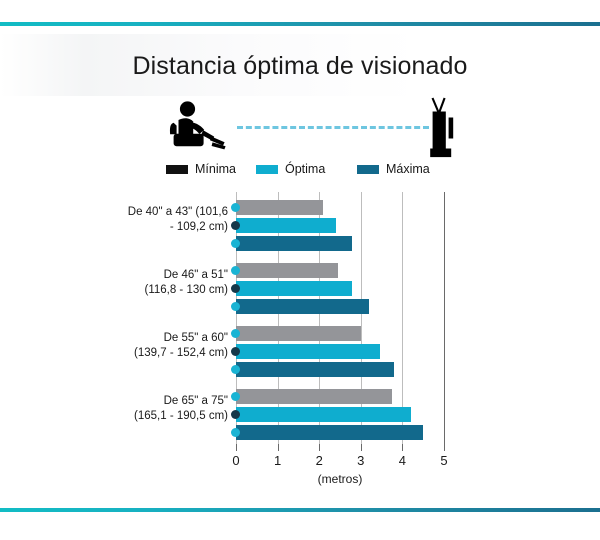 The height and width of the screenshot is (540, 600). Describe the element at coordinates (314, 396) in the screenshot. I see `bar-mínima-3` at that location.